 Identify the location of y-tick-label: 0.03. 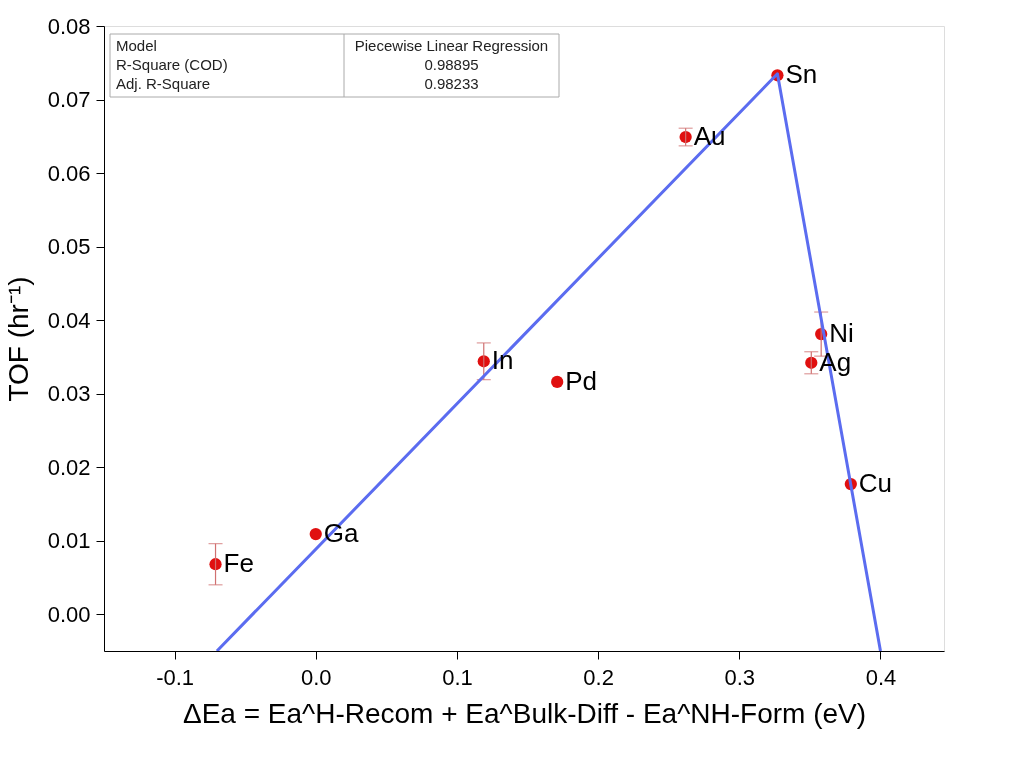
(69, 394).